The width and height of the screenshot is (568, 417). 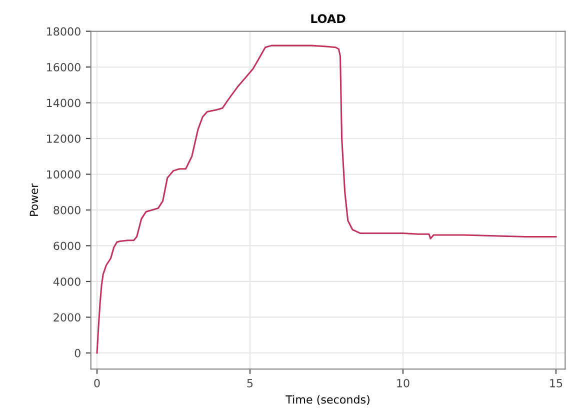 I want to click on y-tick-label: 0, so click(x=77, y=353).